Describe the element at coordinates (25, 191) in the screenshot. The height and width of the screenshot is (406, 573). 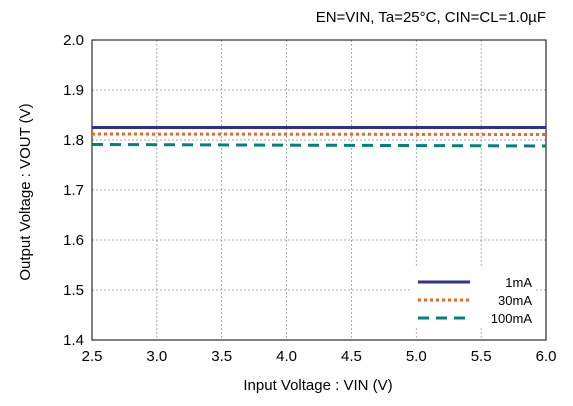
I see `y-axis-title: Output Voltage : VOUT (V)` at that location.